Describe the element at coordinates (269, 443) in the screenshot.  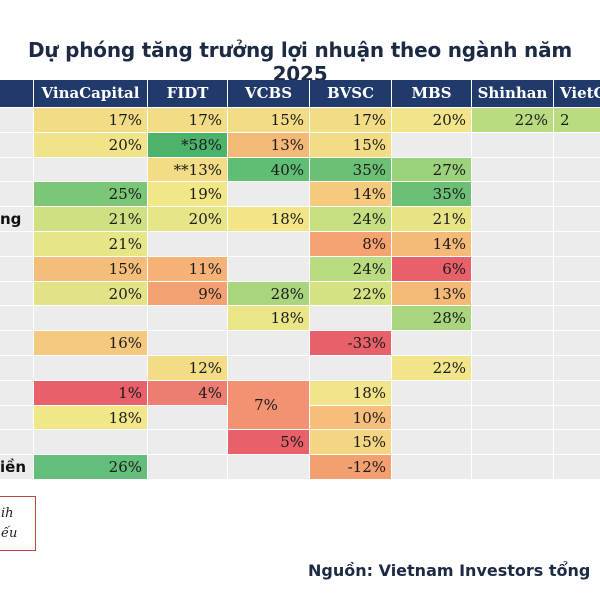
I see `value-cell: 5%` at that location.